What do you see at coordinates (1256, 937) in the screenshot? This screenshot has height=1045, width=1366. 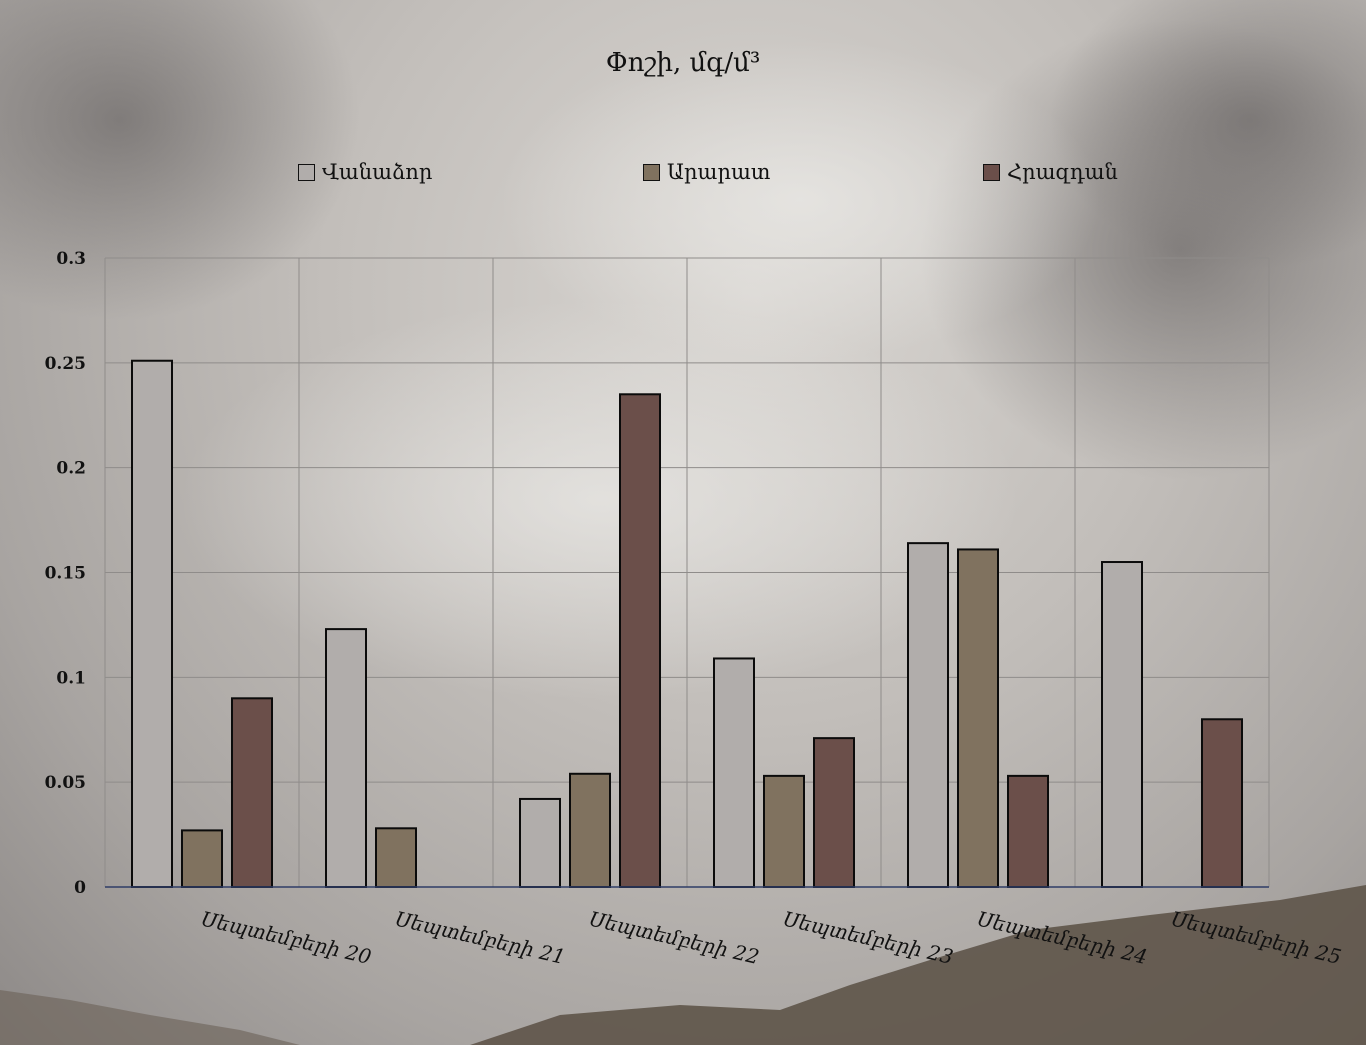 I see `x-tick-label: Սեպտեմբերի 25` at bounding box center [1256, 937].